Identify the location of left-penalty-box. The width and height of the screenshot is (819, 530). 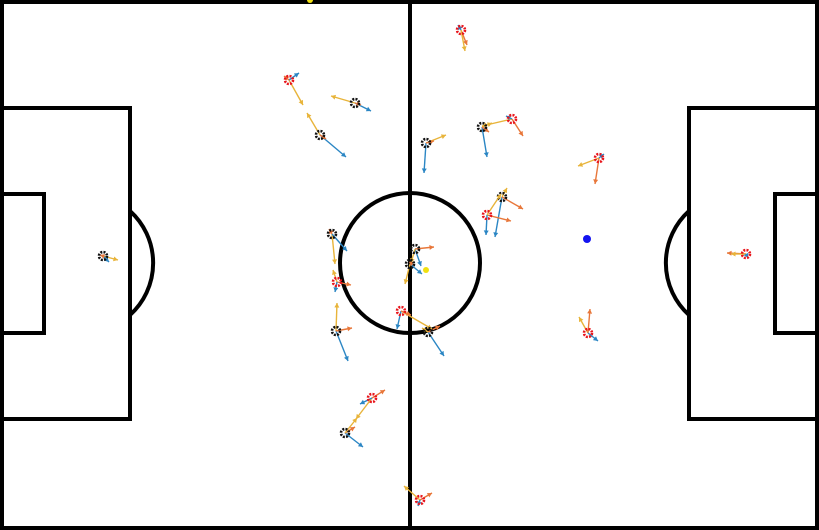
(66, 263).